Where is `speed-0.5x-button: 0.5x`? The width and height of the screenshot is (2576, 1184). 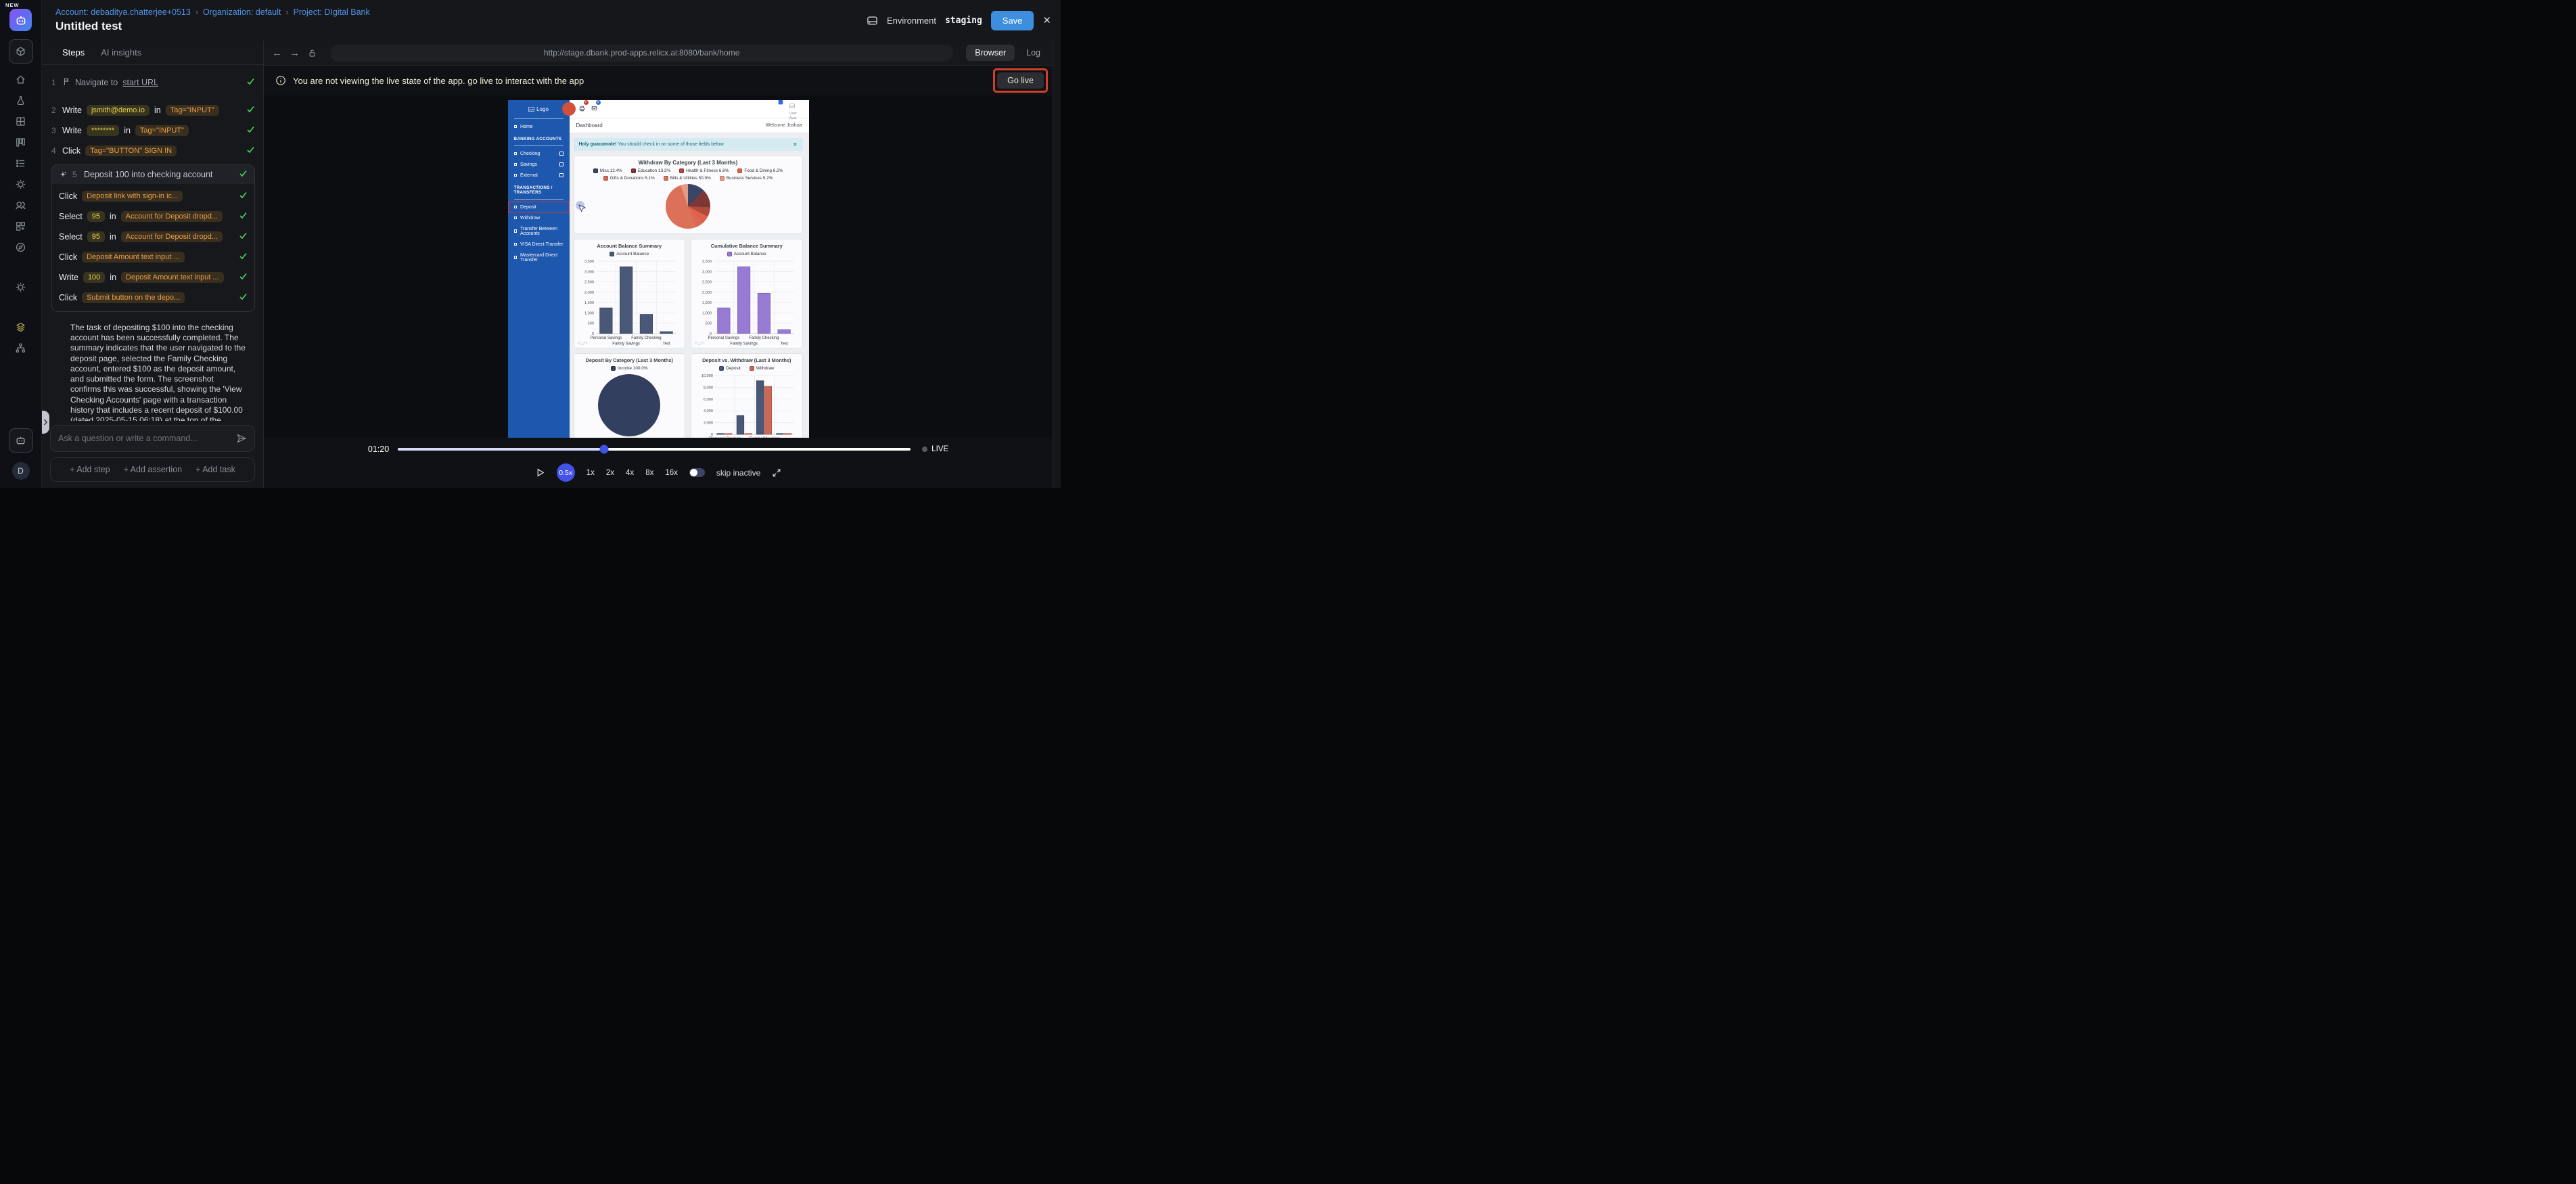 speed-0.5x-button: 0.5x is located at coordinates (565, 473).